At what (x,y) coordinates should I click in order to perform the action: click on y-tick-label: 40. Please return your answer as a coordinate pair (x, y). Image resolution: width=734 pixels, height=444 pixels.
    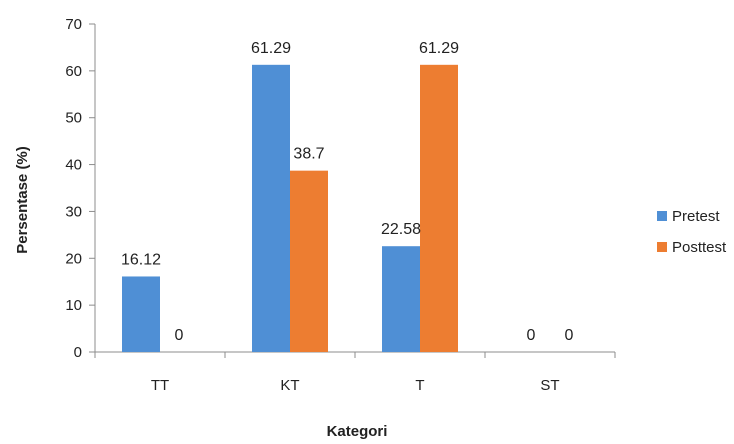
    Looking at the image, I should click on (73, 165).